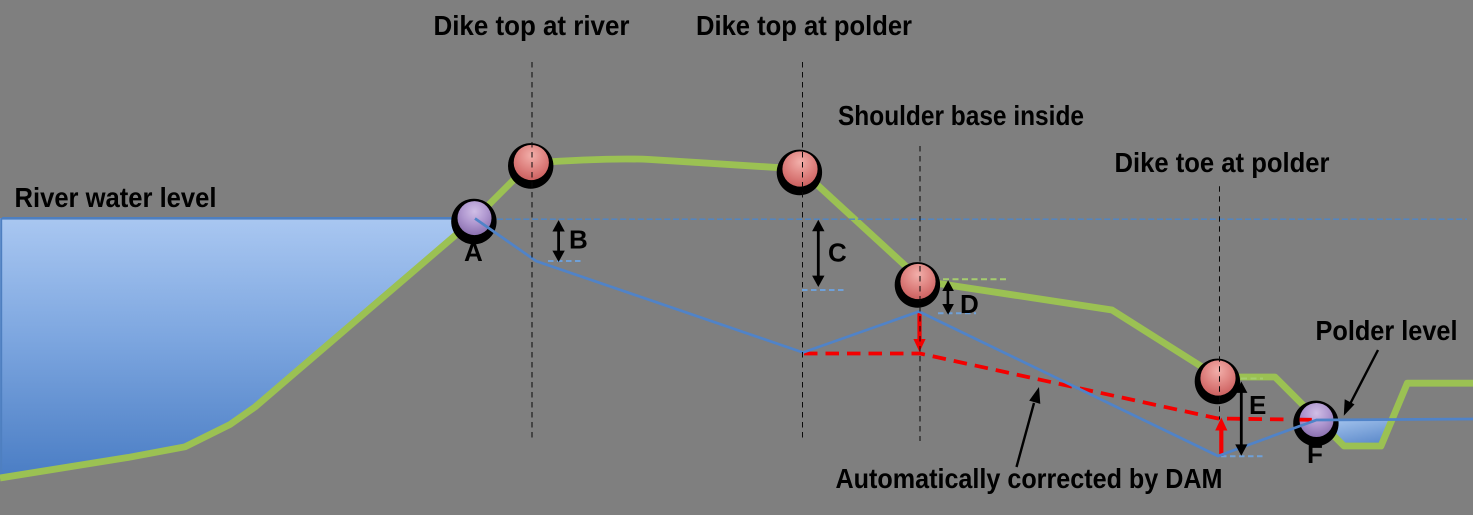 The width and height of the screenshot is (1473, 515). Describe the element at coordinates (1257, 405) in the screenshot. I see `svg-text: E` at that location.